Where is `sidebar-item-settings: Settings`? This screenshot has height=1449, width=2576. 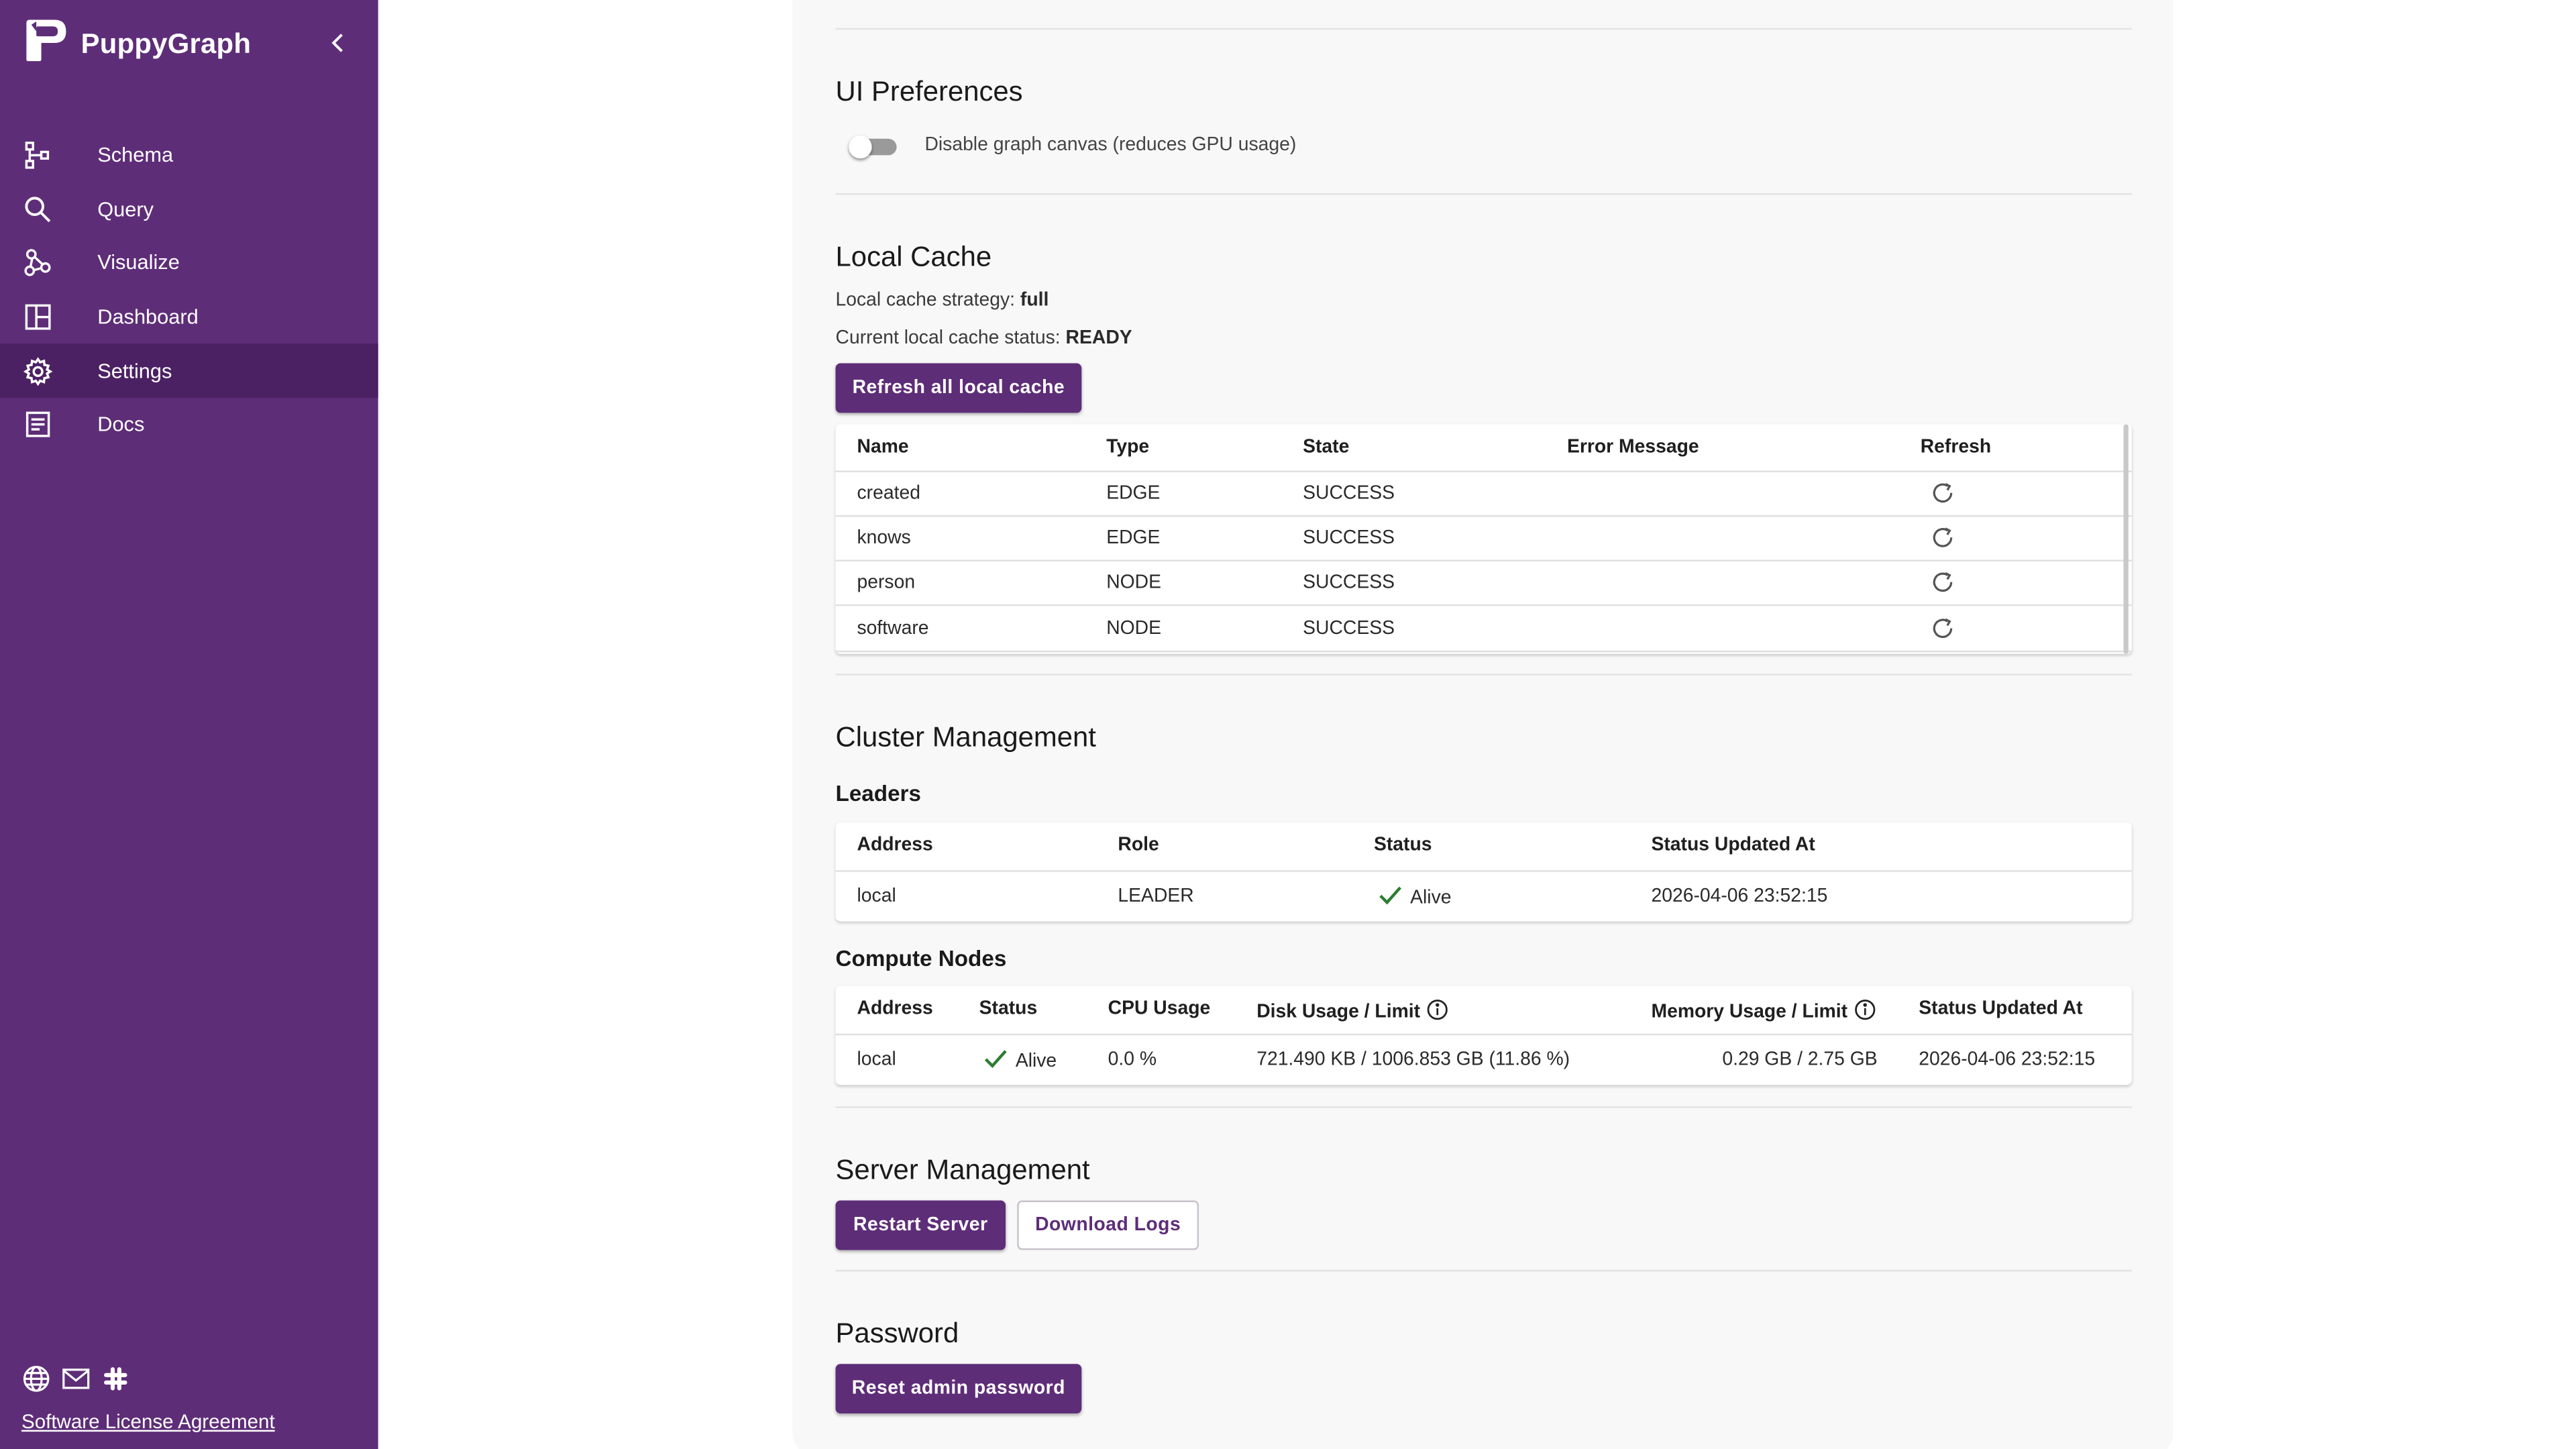
sidebar-item-settings: Settings is located at coordinates (189, 370).